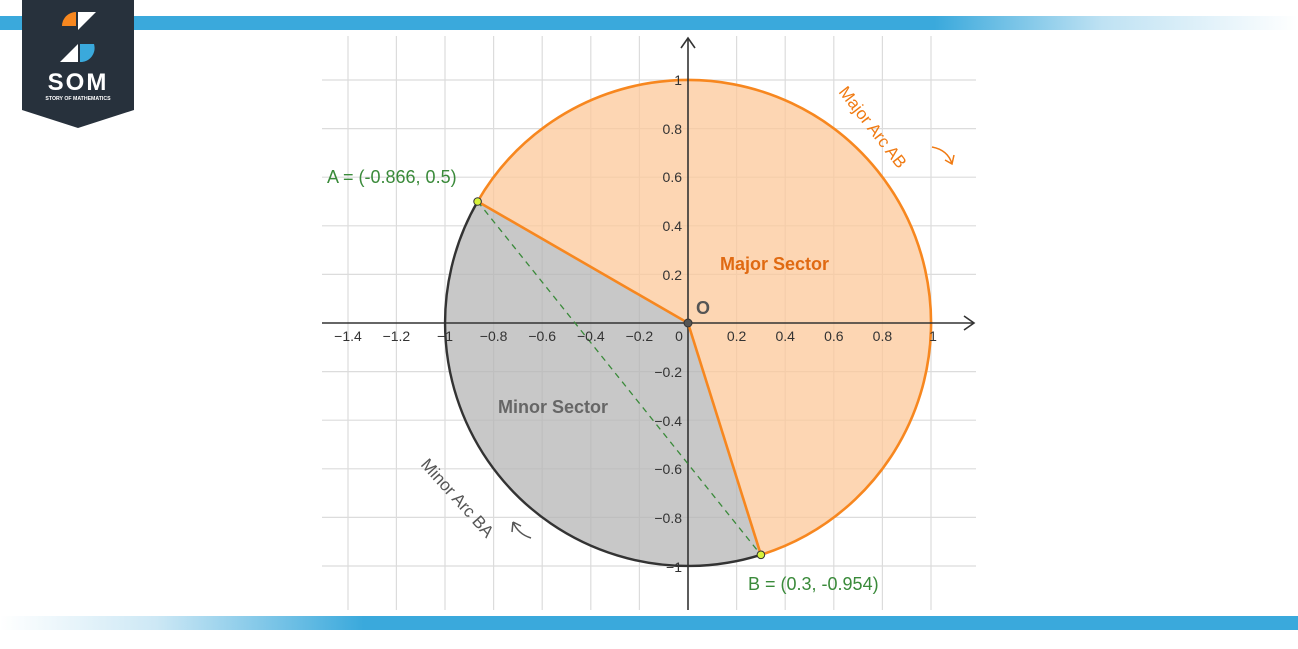  Describe the element at coordinates (397, 336) in the screenshot. I see `svg-text: −1.2` at that location.